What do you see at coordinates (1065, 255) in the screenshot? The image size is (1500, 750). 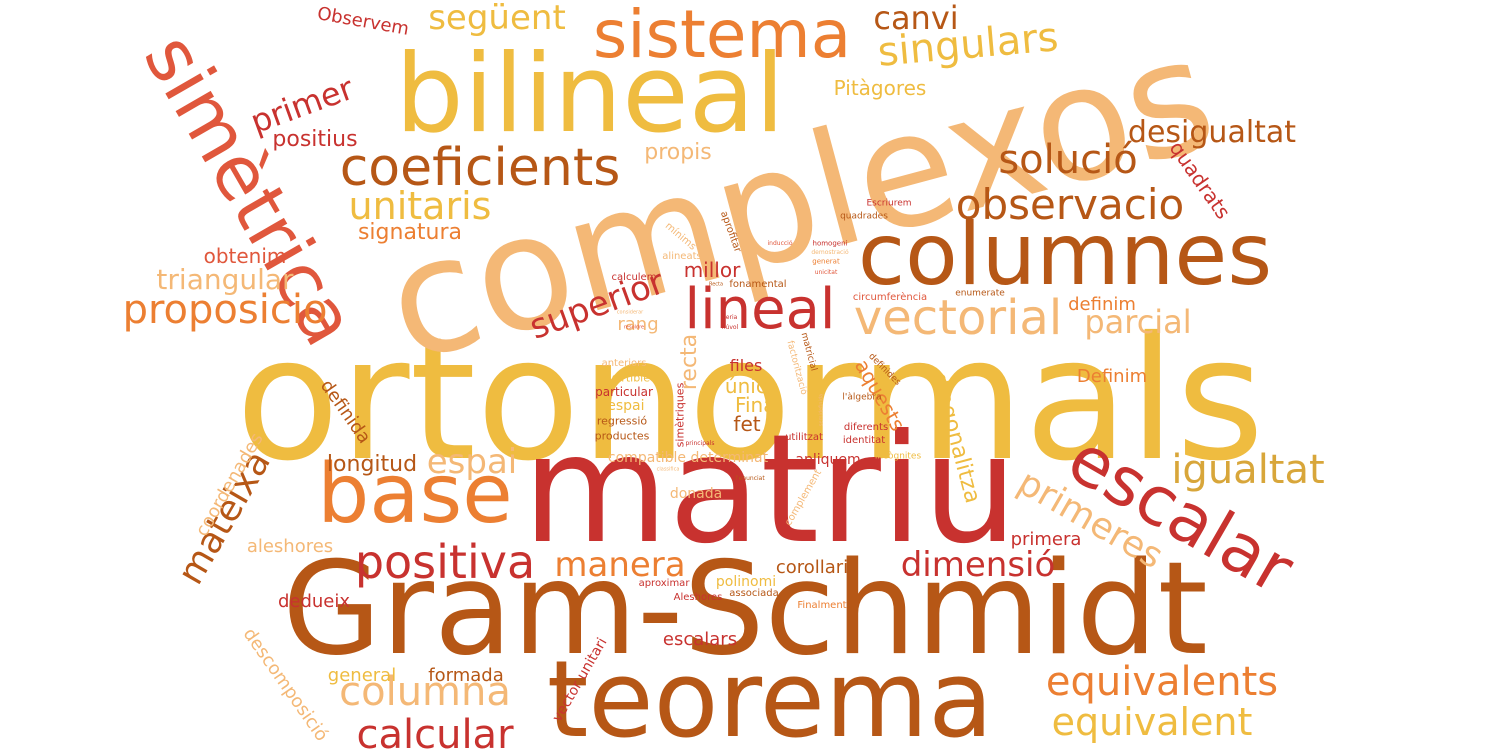 I see `word-columnes: columnes` at bounding box center [1065, 255].